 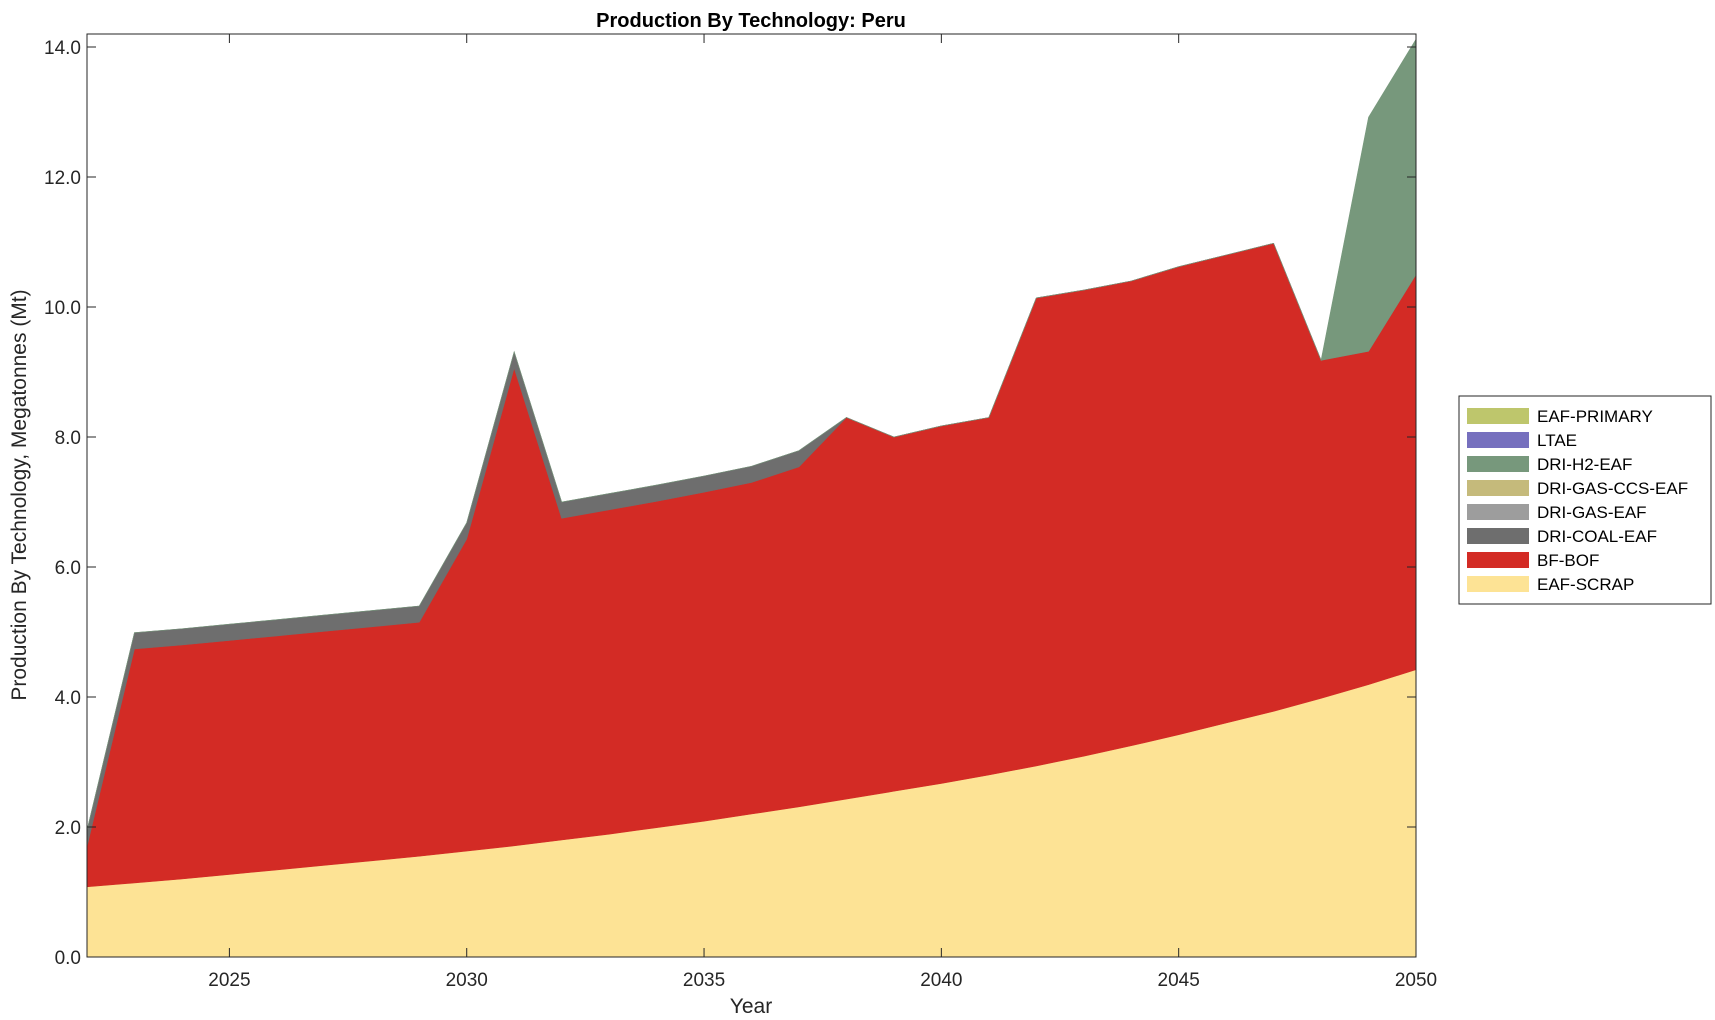 I want to click on legend-label-ltae: LTAE, so click(x=1557, y=440).